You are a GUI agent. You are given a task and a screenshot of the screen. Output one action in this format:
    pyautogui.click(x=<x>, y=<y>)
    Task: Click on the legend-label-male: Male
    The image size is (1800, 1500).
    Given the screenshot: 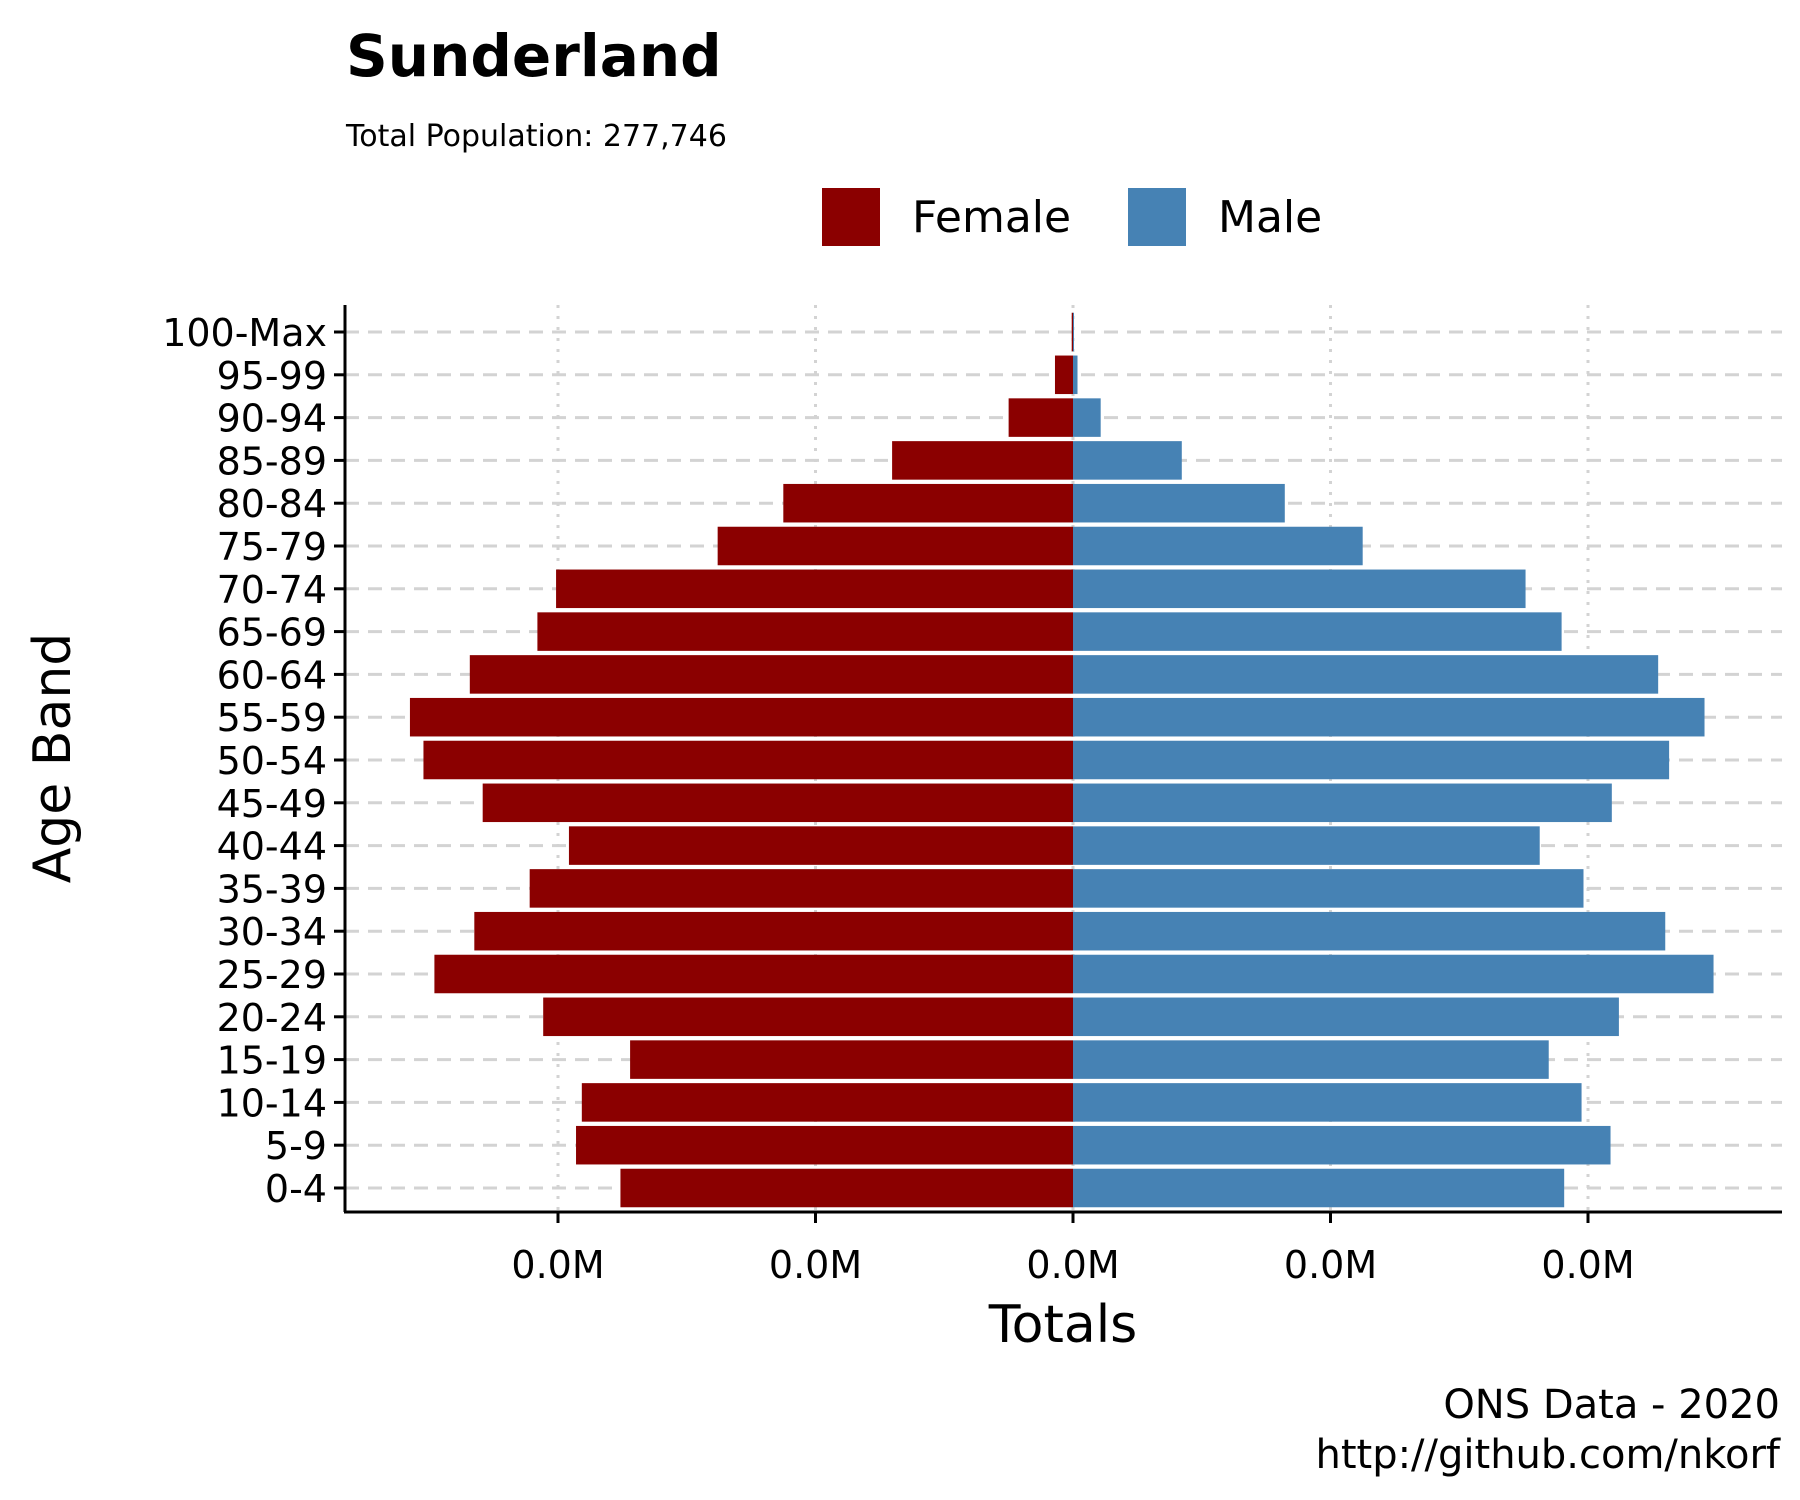 What is the action you would take?
    pyautogui.click(x=1270, y=217)
    